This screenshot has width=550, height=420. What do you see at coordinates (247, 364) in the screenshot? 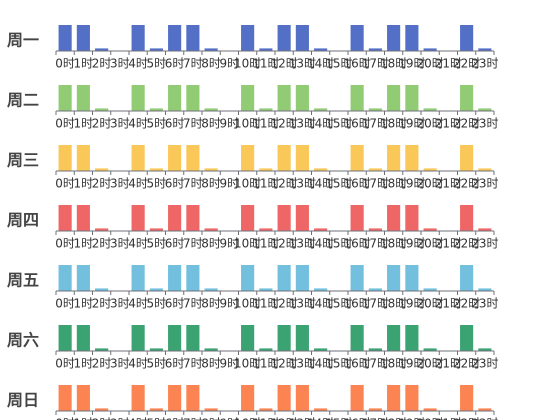
I see `x-tick-label: 10时` at bounding box center [247, 364].